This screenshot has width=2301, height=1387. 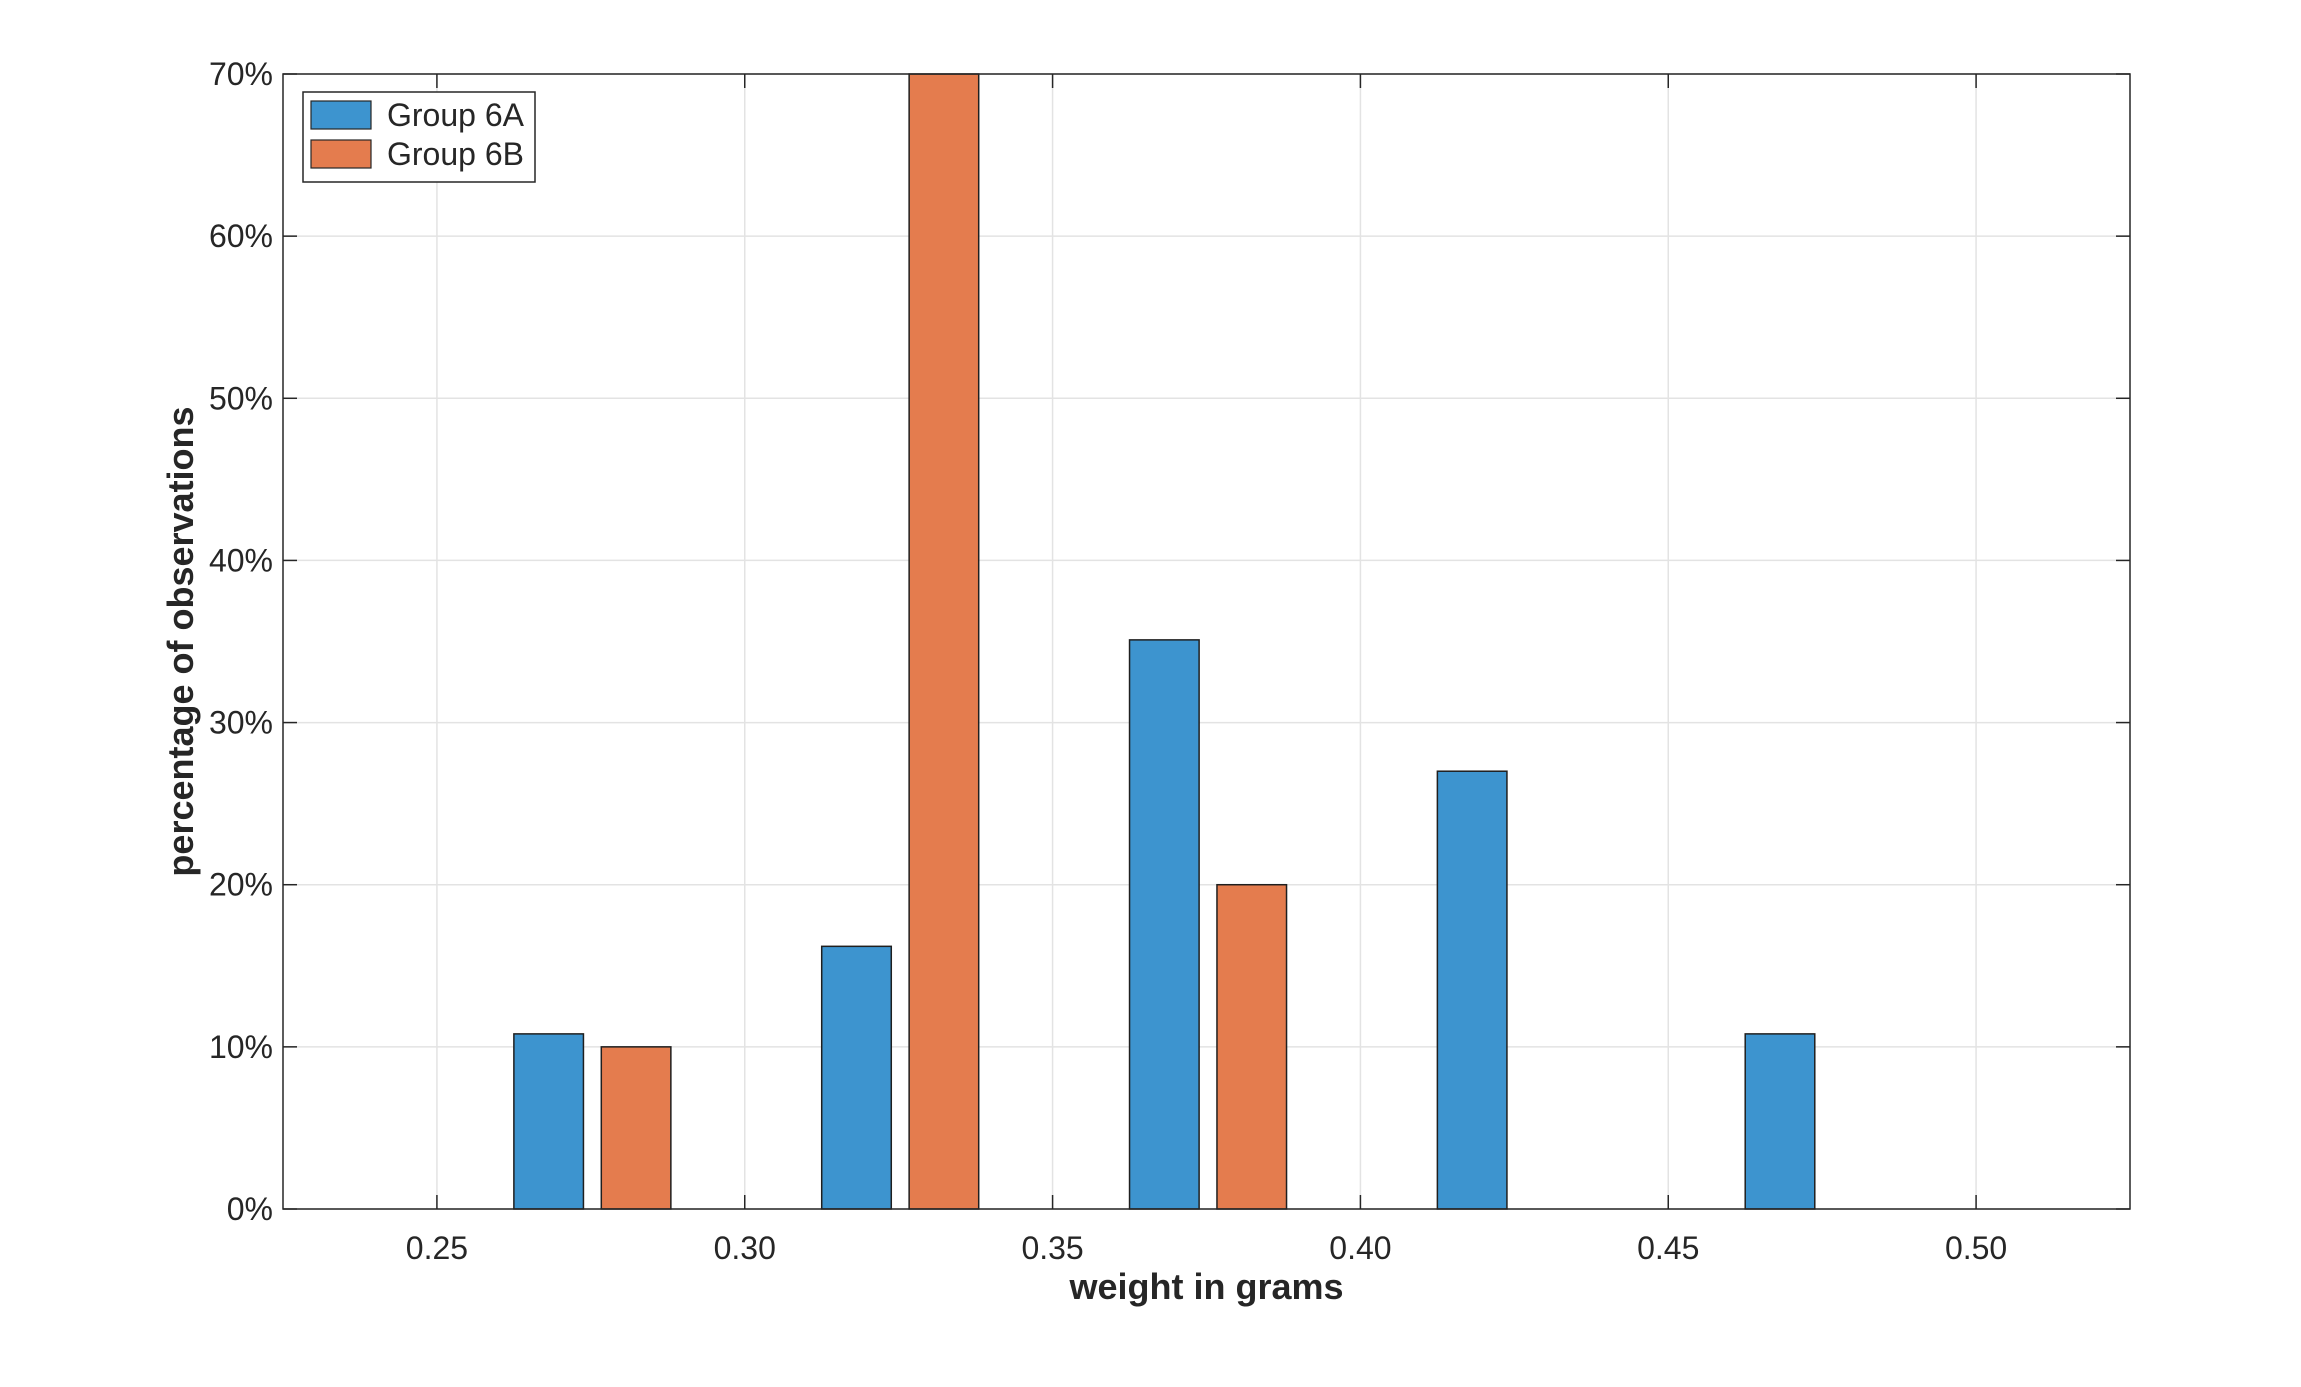 What do you see at coordinates (341, 115) in the screenshot?
I see `legend-swatch-group-6a` at bounding box center [341, 115].